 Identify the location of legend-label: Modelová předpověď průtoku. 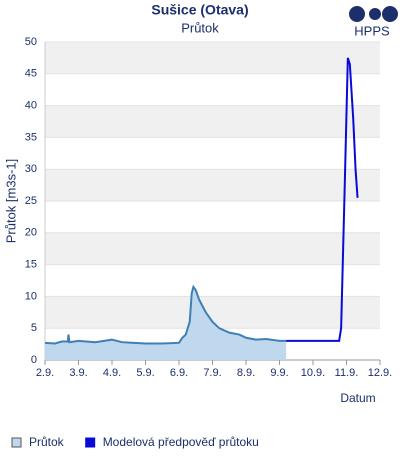
(181, 442).